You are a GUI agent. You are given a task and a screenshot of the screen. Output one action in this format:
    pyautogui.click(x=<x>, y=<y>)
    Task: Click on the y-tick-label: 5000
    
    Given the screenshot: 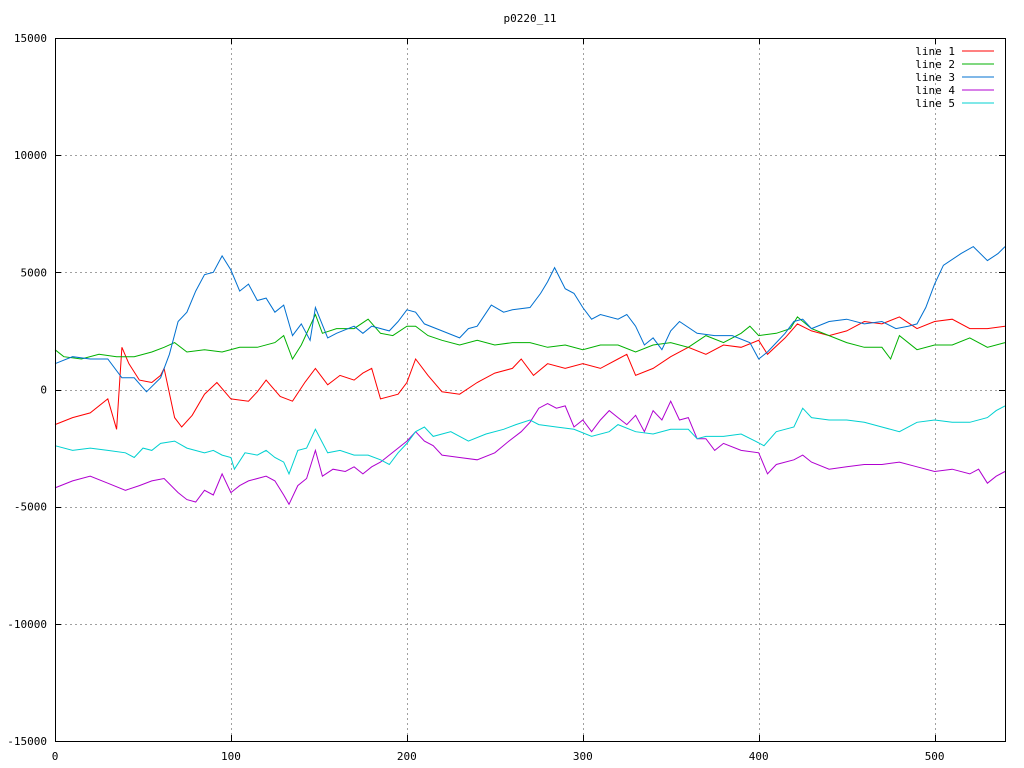 What is the action you would take?
    pyautogui.click(x=34, y=272)
    